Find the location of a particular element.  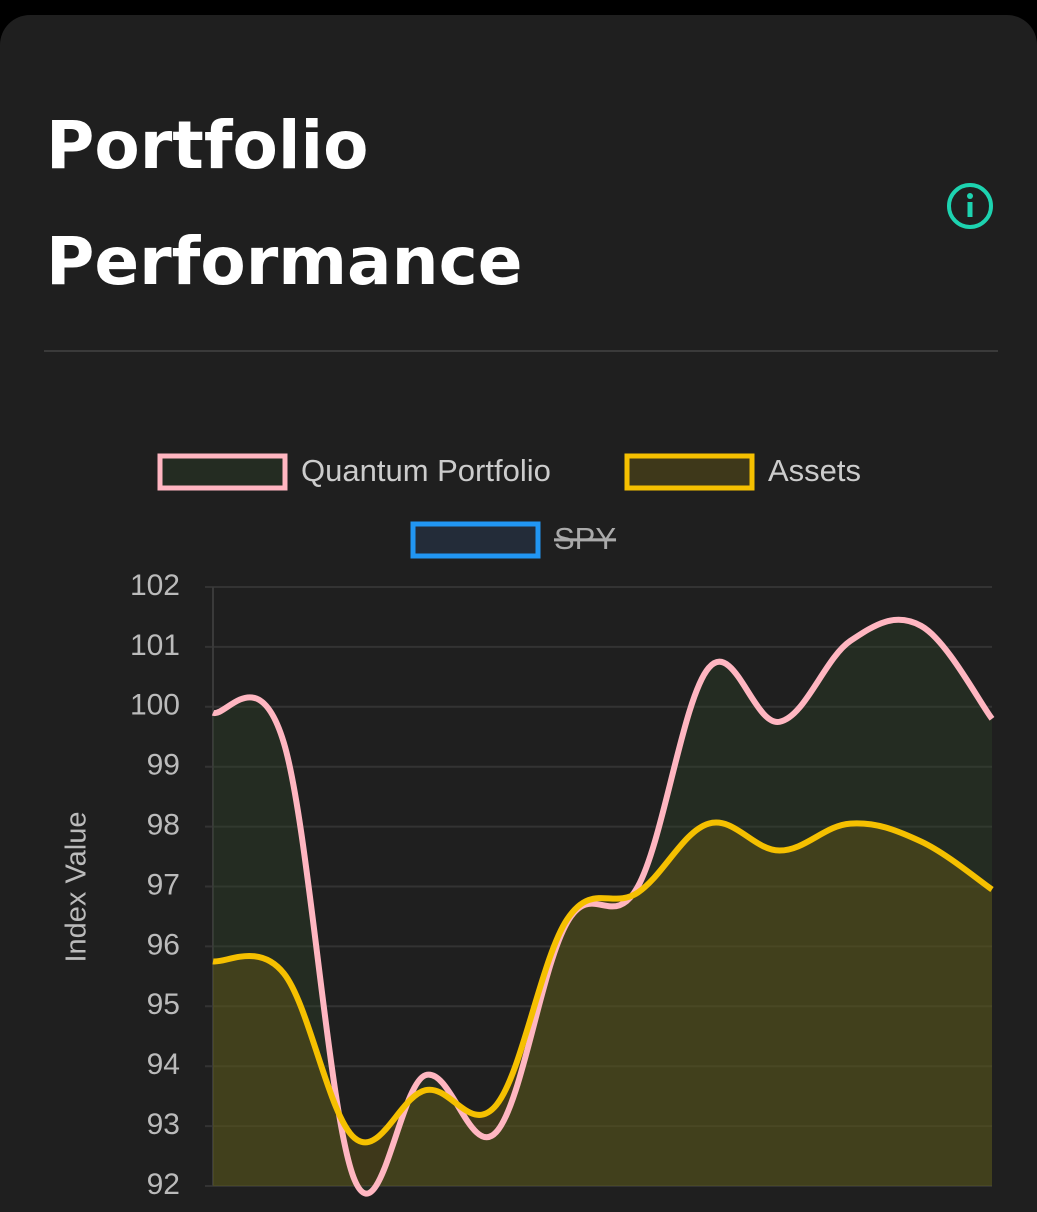

y-tick-label: 97 is located at coordinates (163, 884).